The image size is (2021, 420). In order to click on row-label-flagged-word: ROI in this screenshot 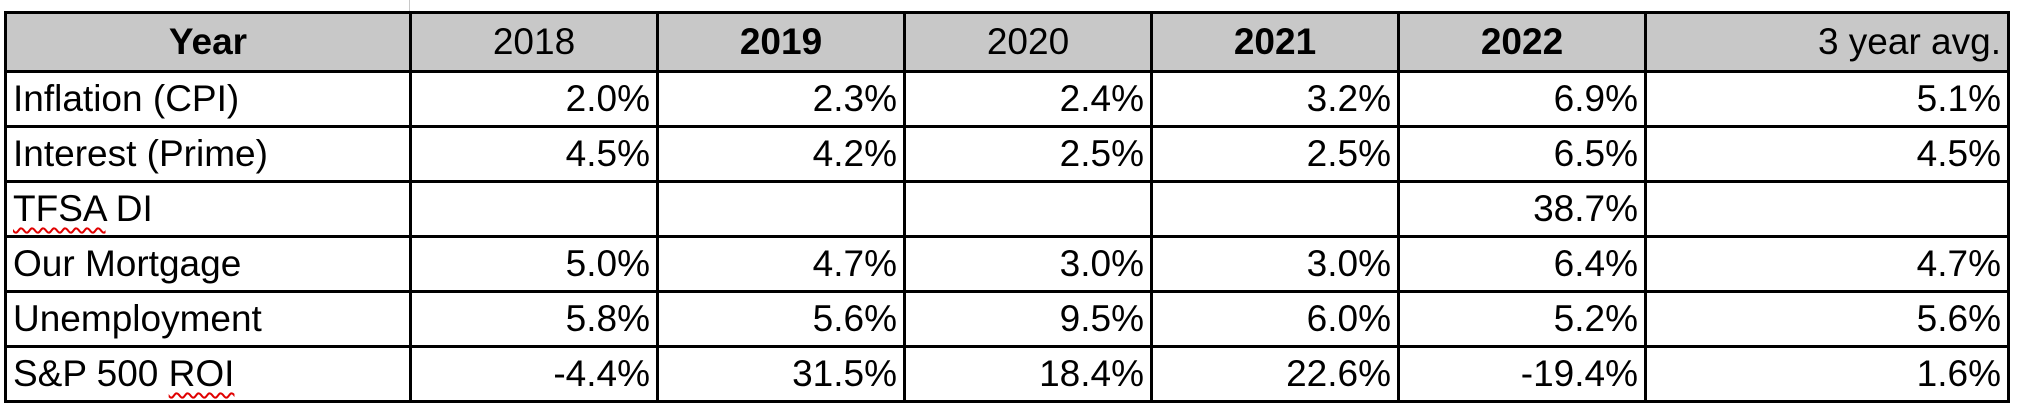, I will do `click(201, 373)`.